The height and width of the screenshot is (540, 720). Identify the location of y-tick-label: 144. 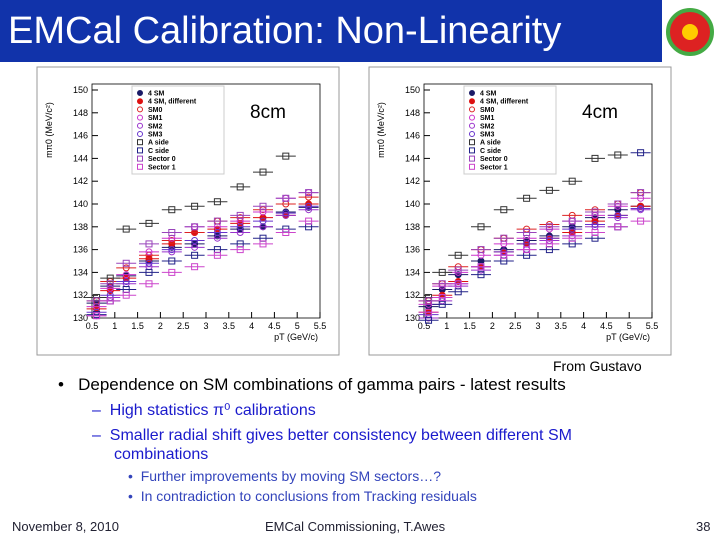
(80, 158).